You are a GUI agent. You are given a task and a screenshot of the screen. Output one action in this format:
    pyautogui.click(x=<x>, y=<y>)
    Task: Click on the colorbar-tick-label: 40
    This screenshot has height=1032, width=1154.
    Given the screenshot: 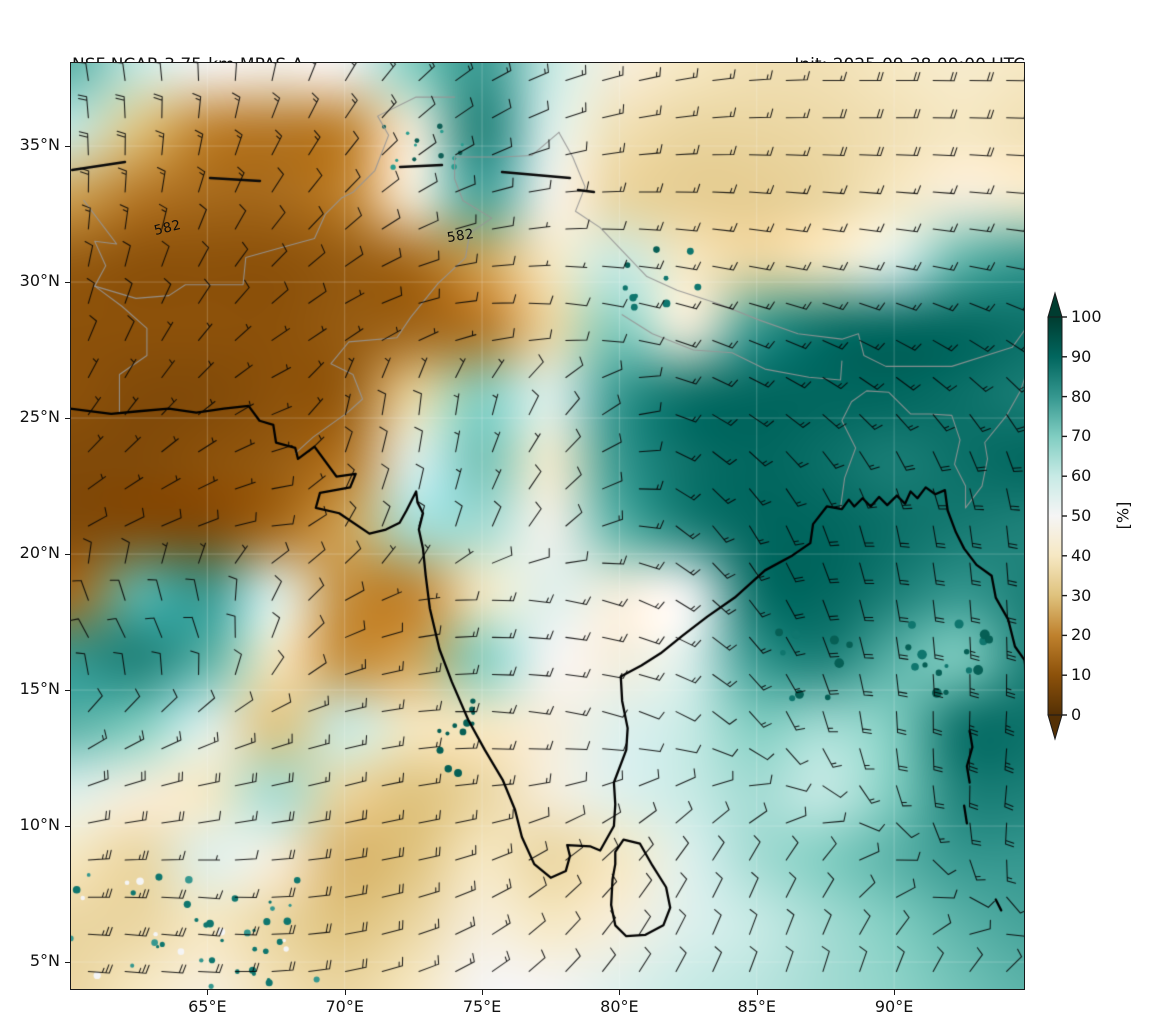 What is the action you would take?
    pyautogui.click(x=1081, y=555)
    